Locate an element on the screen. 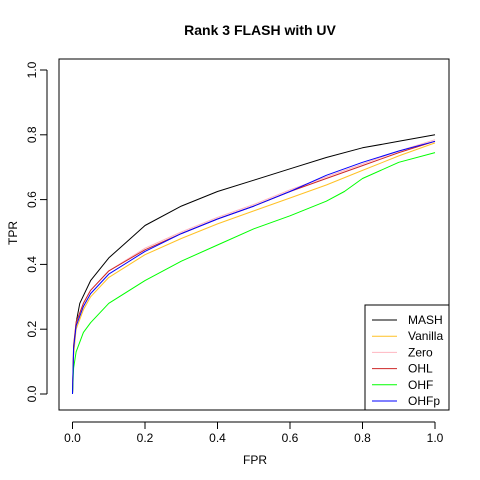 This screenshot has width=480, height=480. x-tick-label: 0.8 is located at coordinates (362, 438).